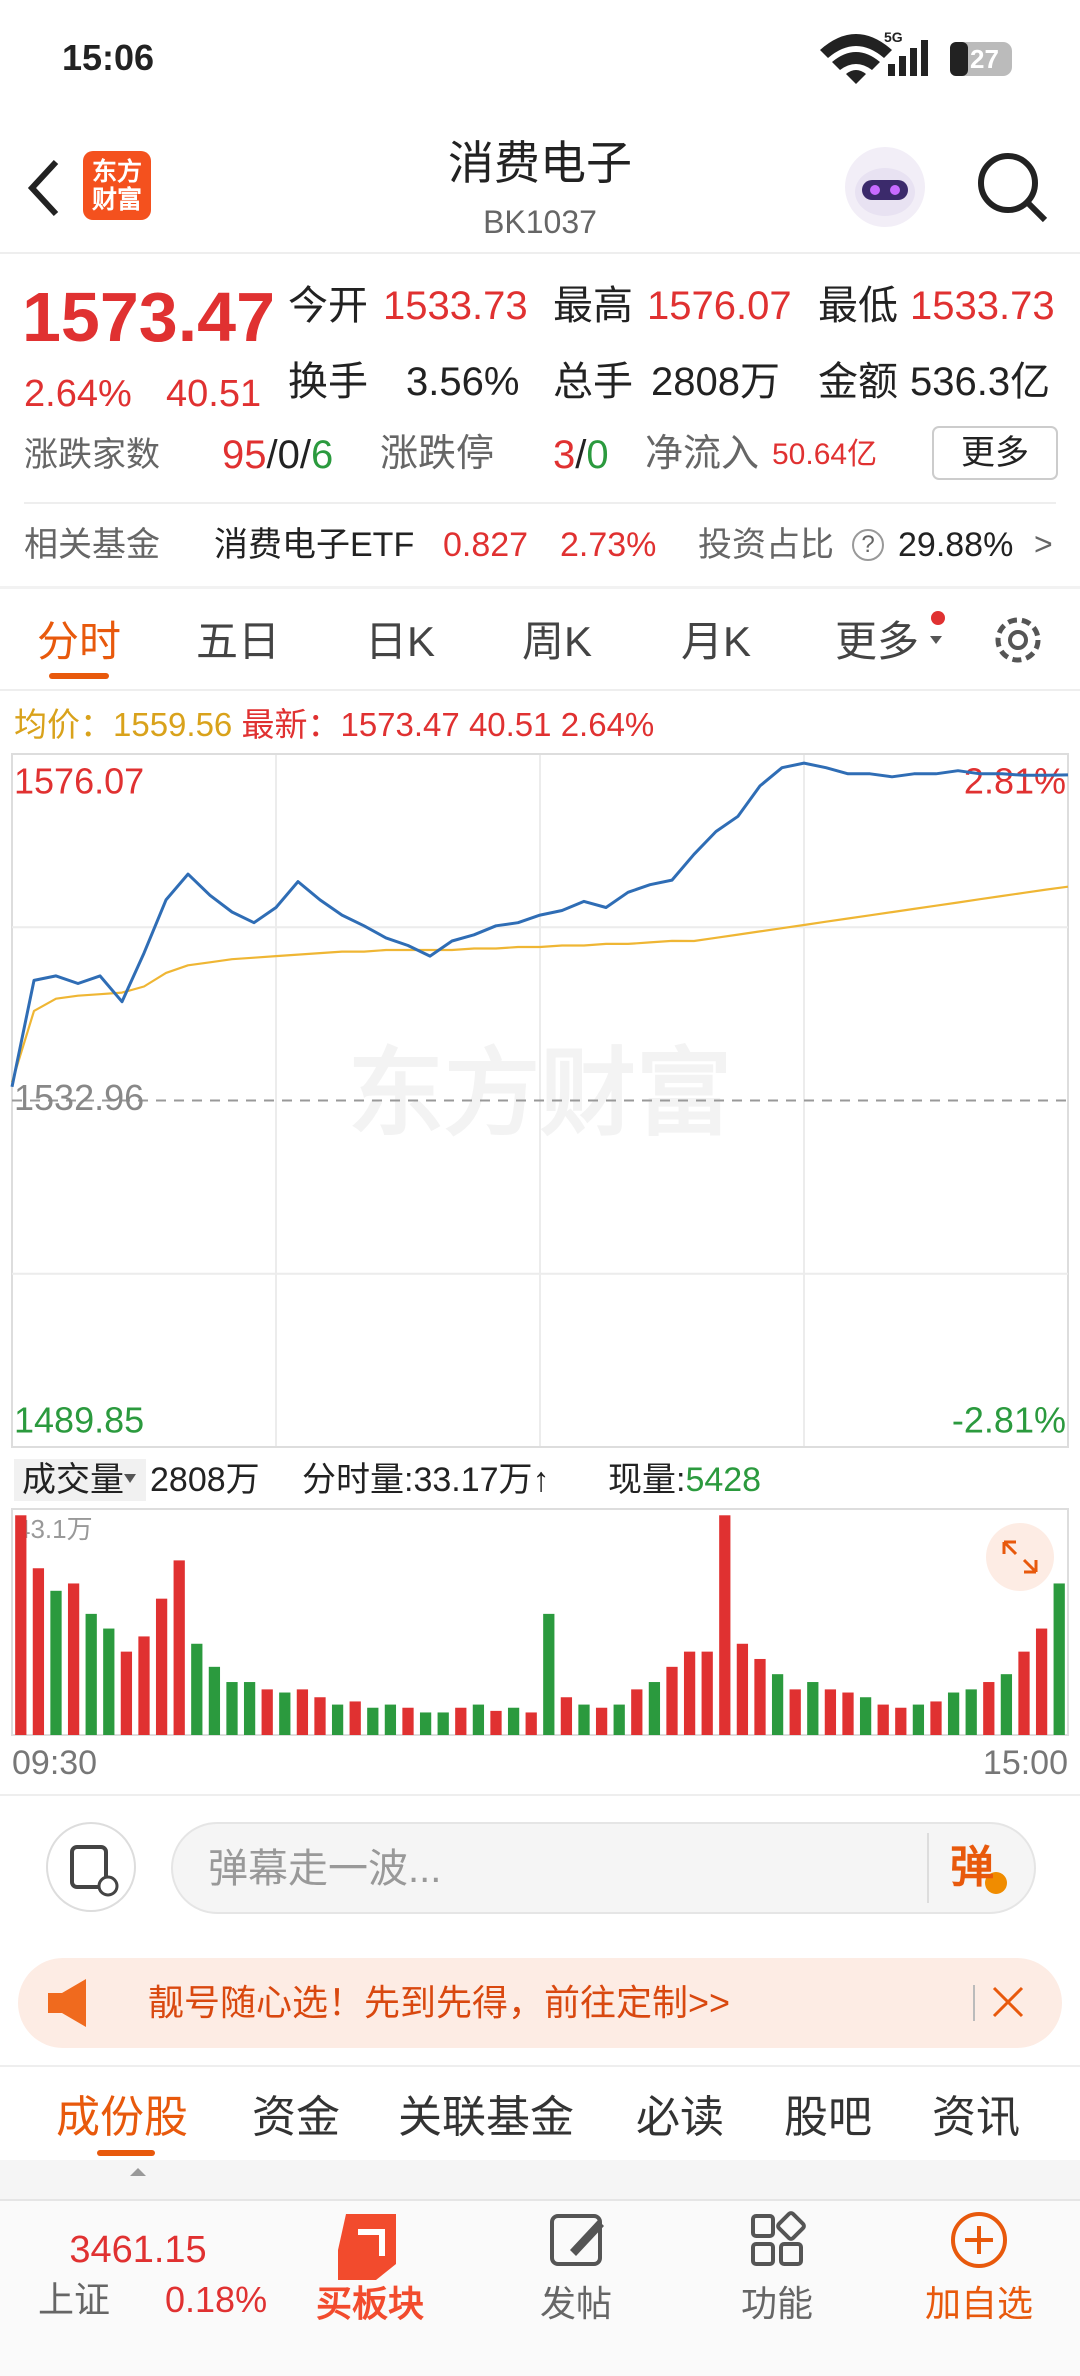  I want to click on spacer, so click(540, 2181).